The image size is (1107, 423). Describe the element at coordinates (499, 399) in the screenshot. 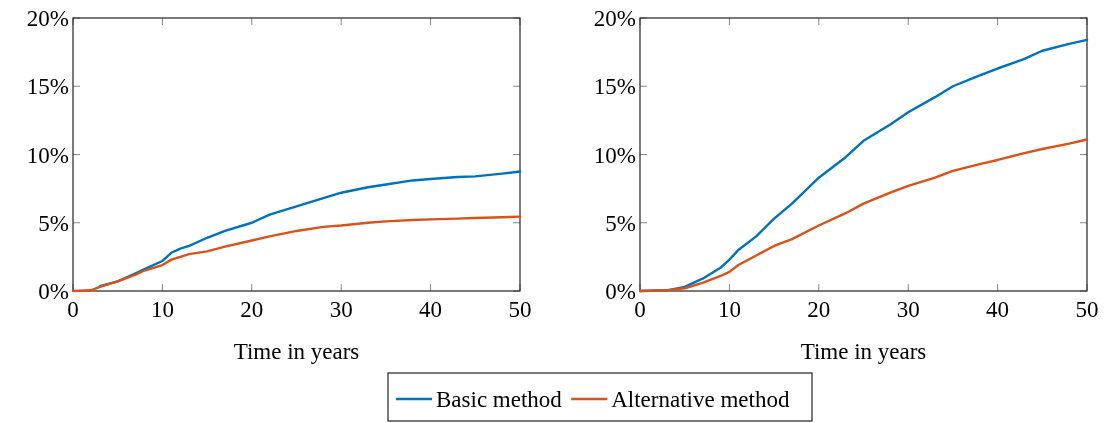

I see `legend-label: Basic method` at that location.